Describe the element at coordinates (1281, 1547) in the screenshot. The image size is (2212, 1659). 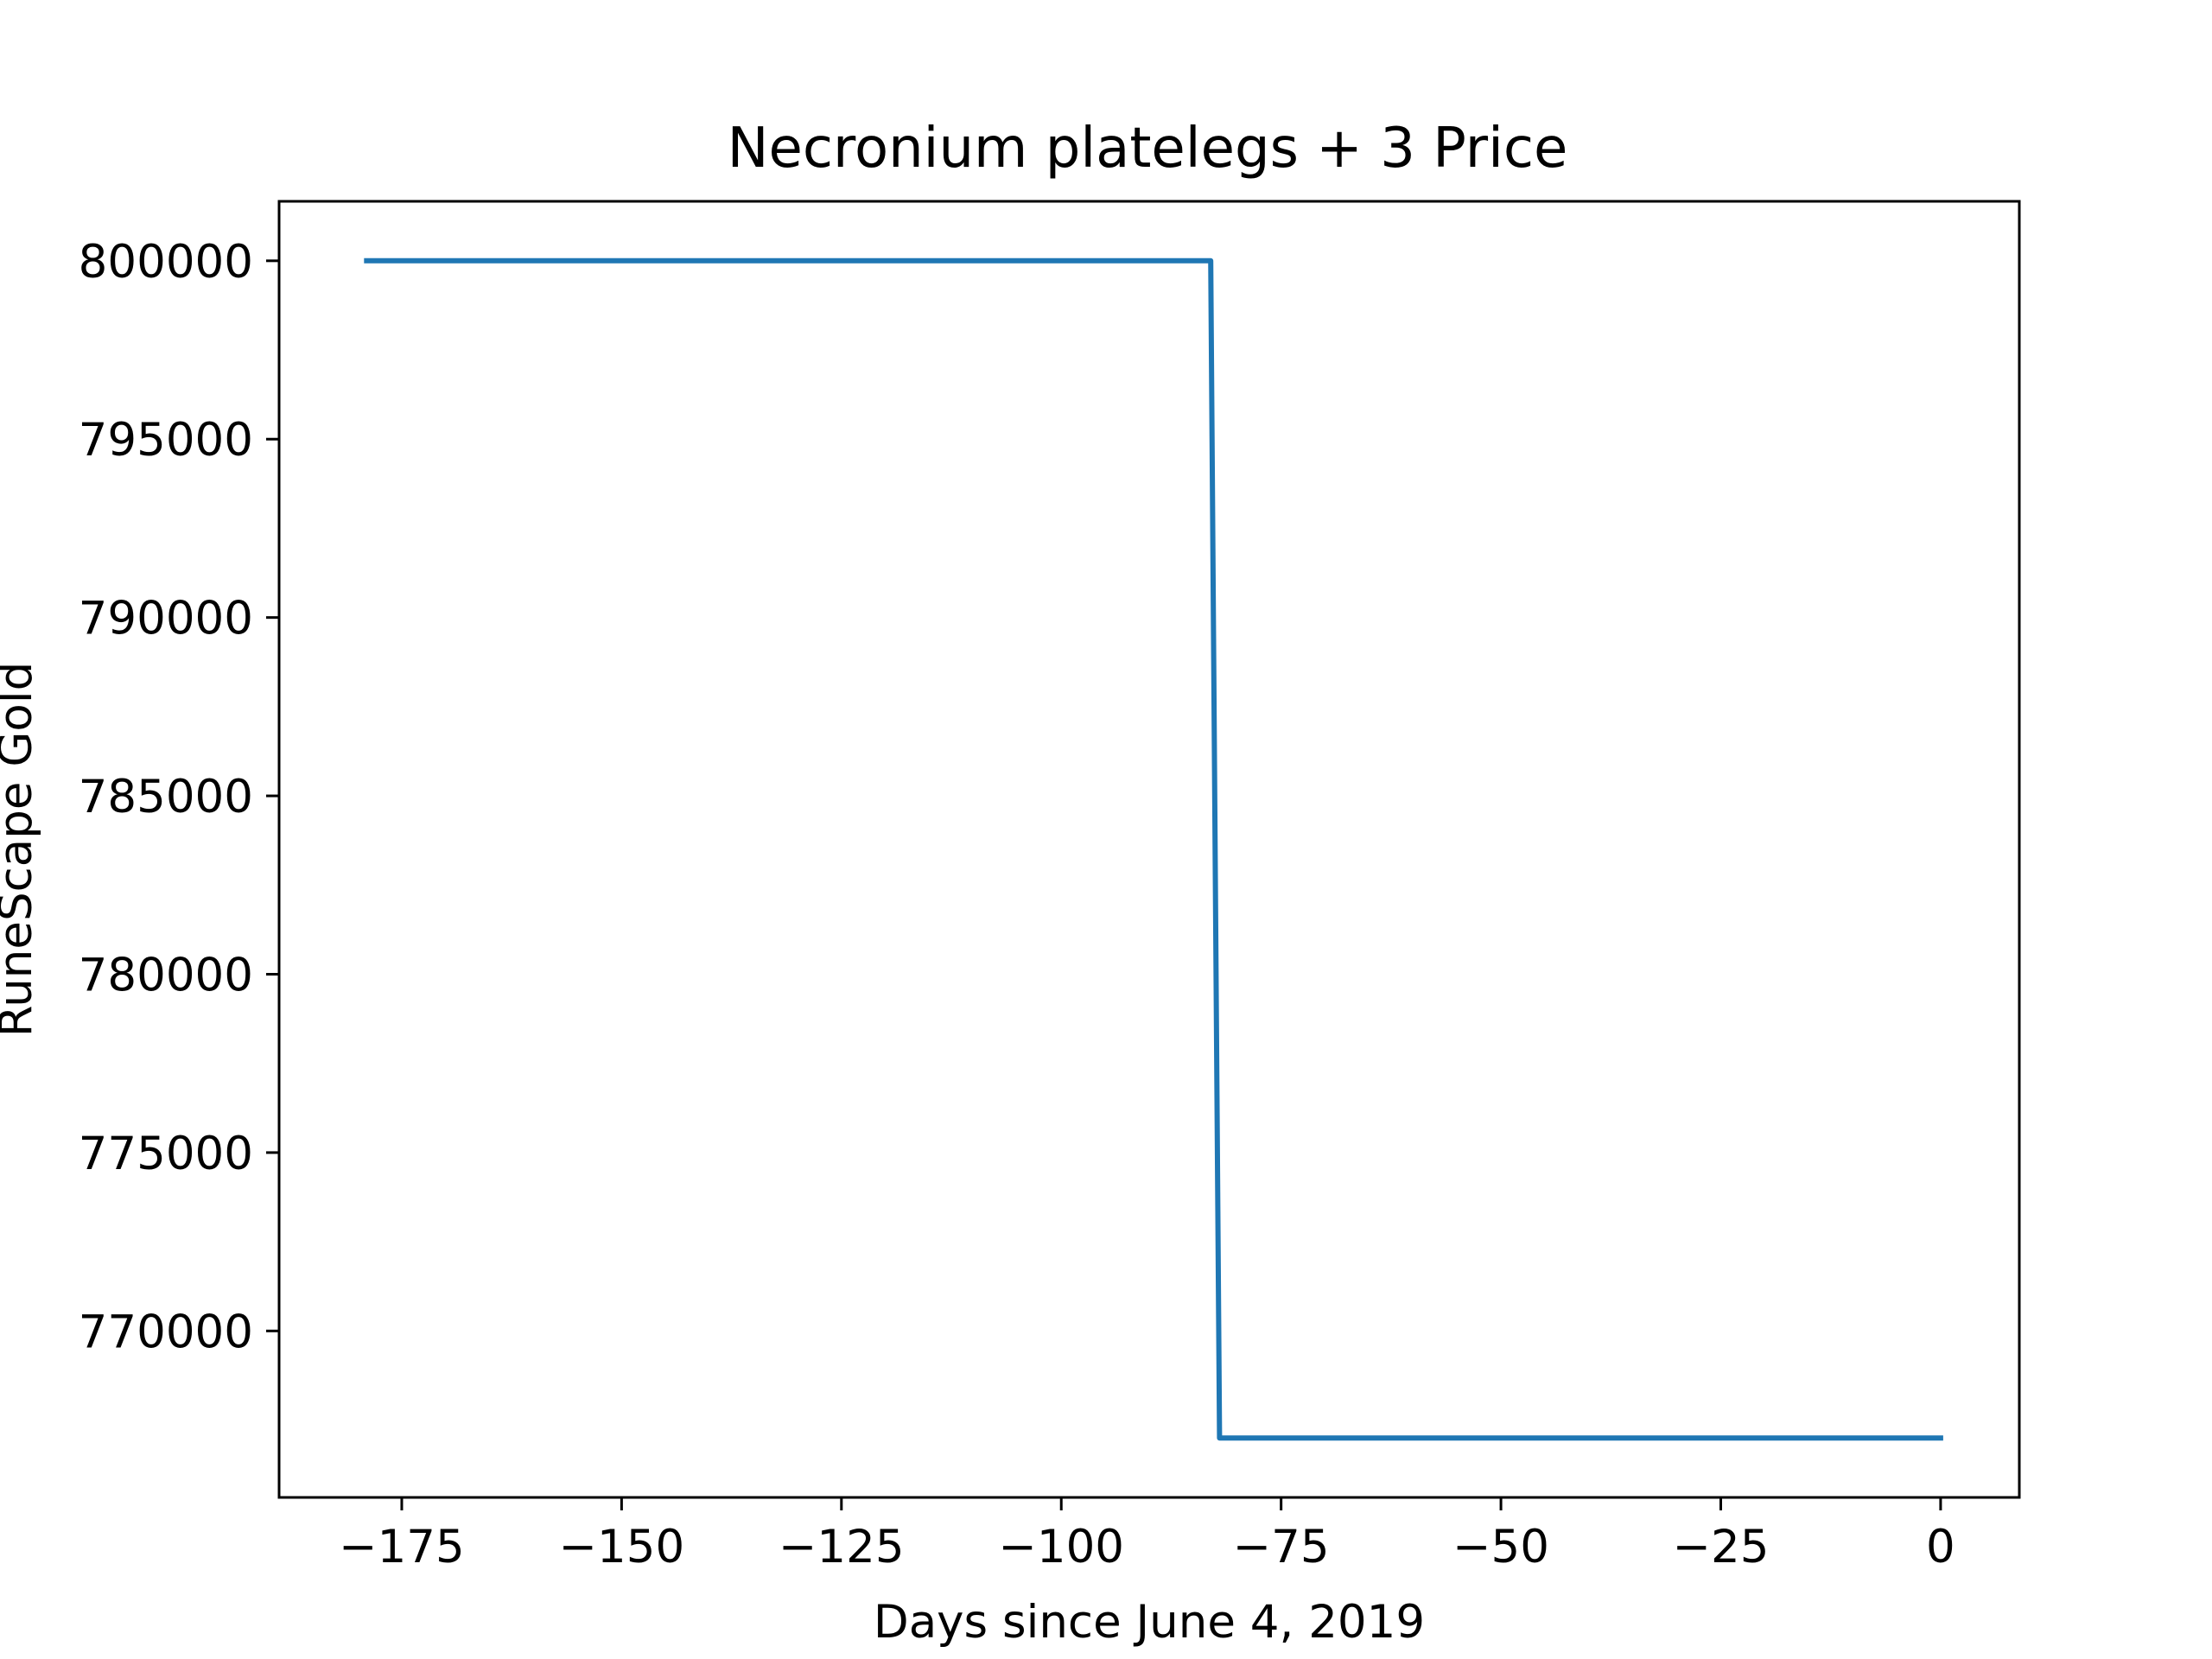
I see `x-tick-label: −75` at that location.